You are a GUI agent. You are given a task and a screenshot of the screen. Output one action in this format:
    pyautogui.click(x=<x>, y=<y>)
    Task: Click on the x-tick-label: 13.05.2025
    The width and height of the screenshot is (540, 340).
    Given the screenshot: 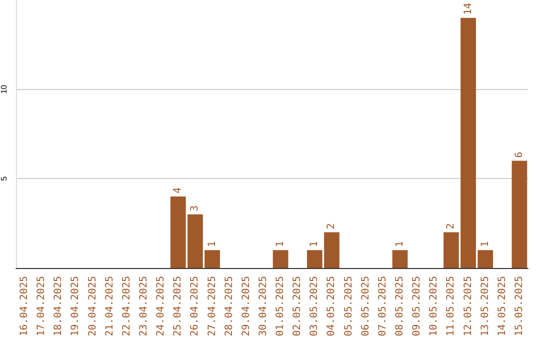 What is the action you would take?
    pyautogui.click(x=485, y=306)
    